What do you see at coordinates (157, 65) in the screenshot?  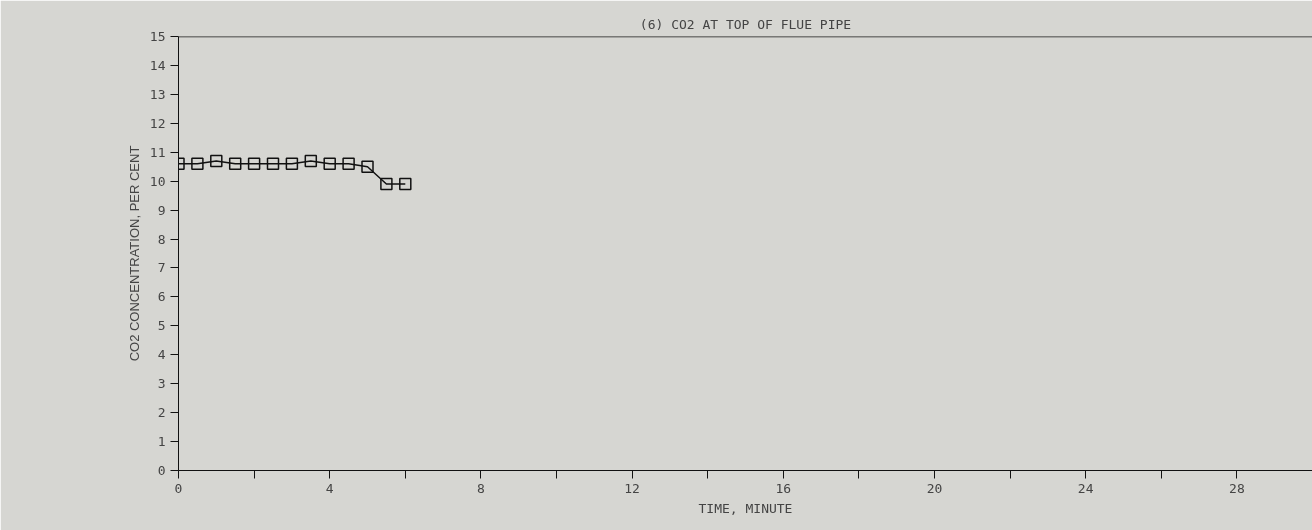 I see `y-tick-label: 14` at bounding box center [157, 65].